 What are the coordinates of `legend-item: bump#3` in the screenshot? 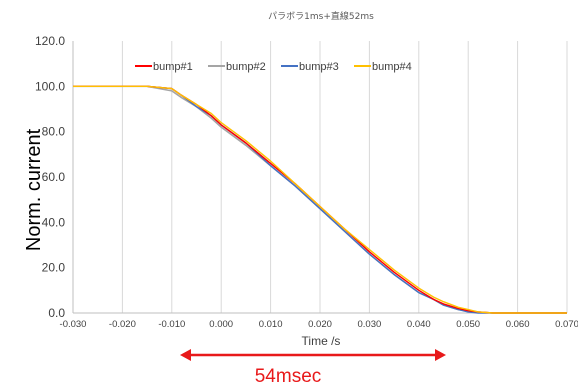 It's located at (310, 67).